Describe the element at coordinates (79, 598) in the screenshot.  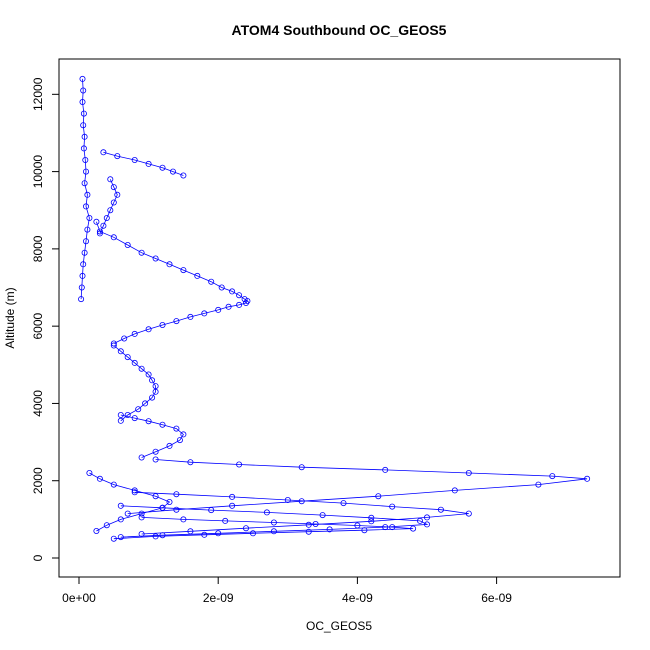
I see `x-tick-label: 0e+00` at that location.